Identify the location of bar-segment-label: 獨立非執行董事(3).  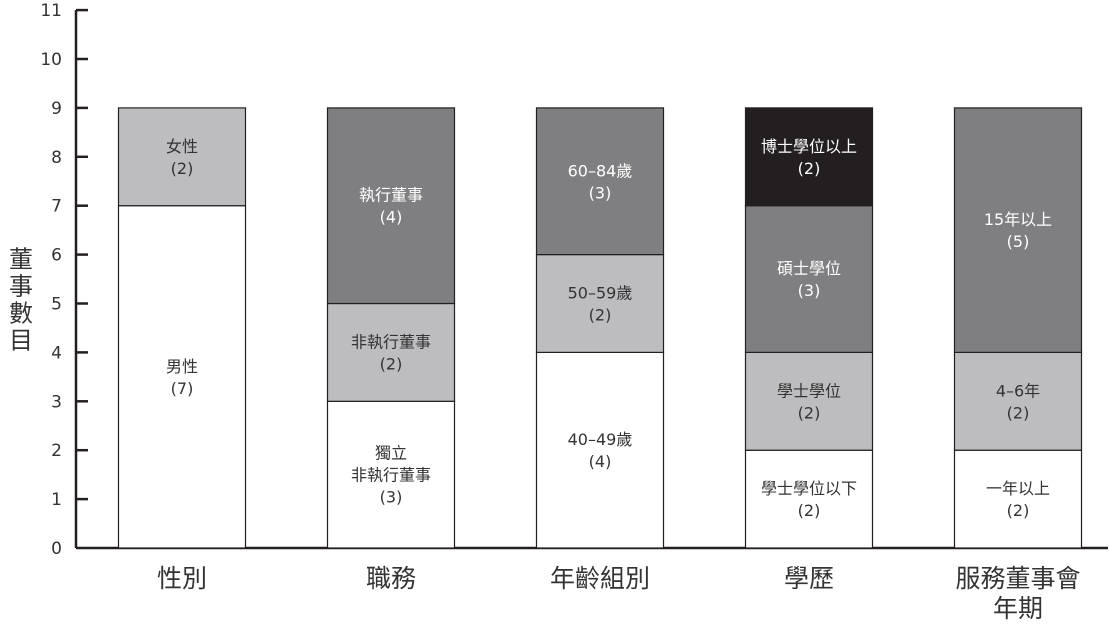
(391, 475).